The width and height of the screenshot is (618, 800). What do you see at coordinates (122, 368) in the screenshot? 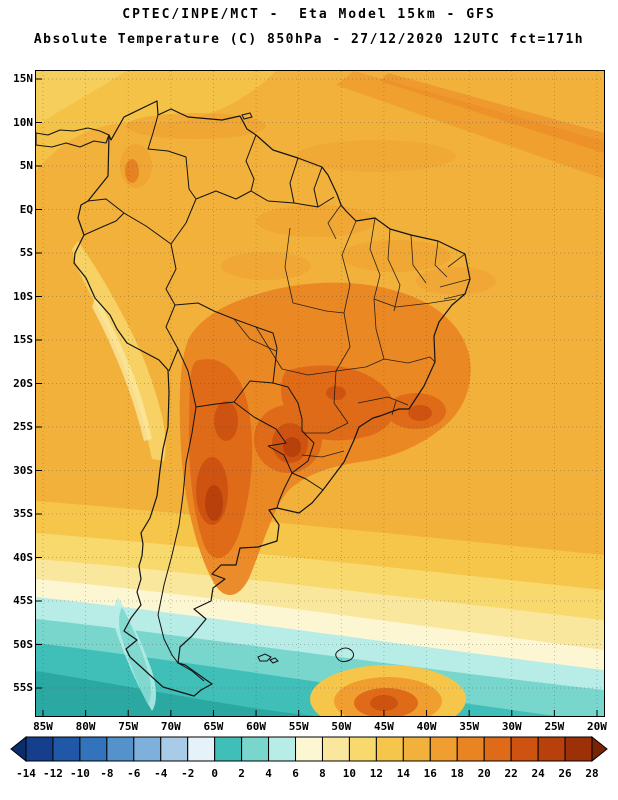
I see `peru-coast-pale` at bounding box center [122, 368].